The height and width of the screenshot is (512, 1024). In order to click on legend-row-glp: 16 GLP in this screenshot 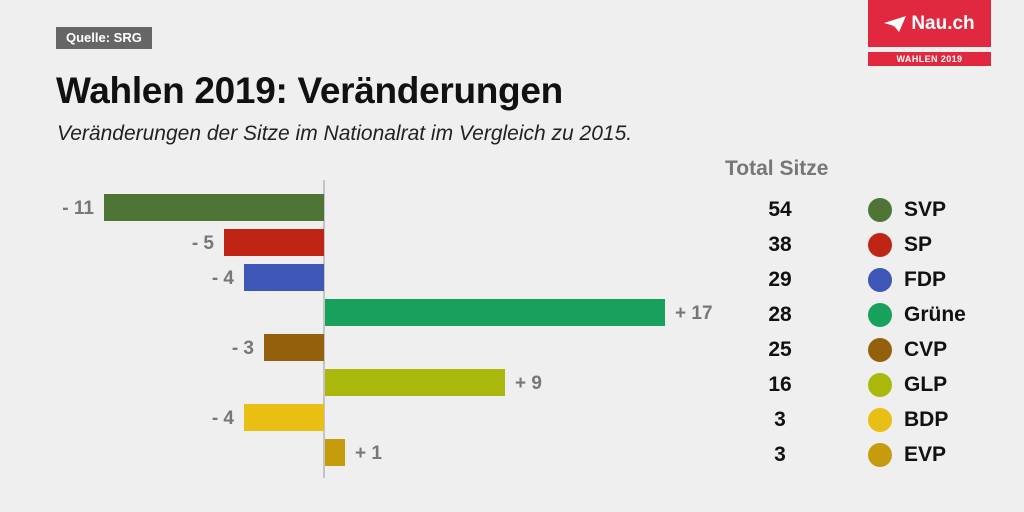, I will do `click(870, 384)`.